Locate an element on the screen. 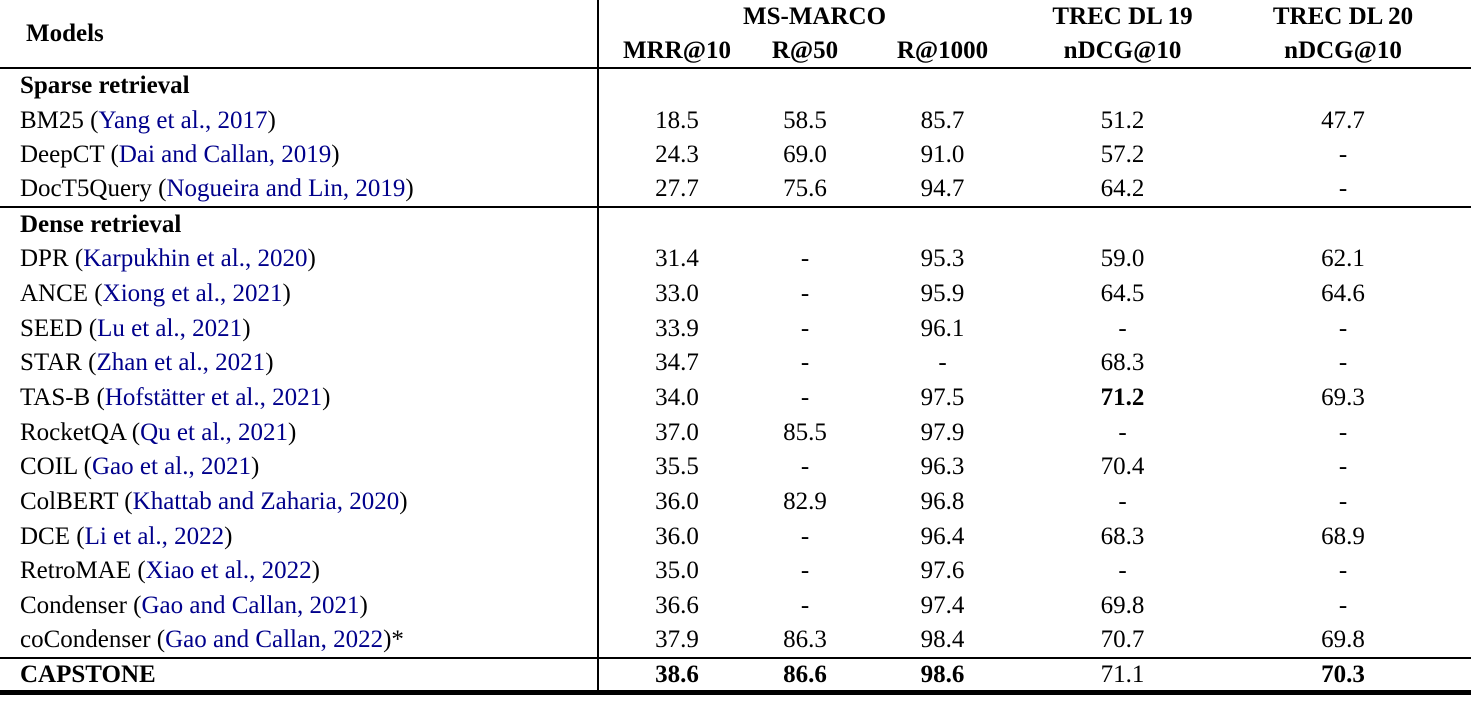  value-cell: 27.7 is located at coordinates (676, 190).